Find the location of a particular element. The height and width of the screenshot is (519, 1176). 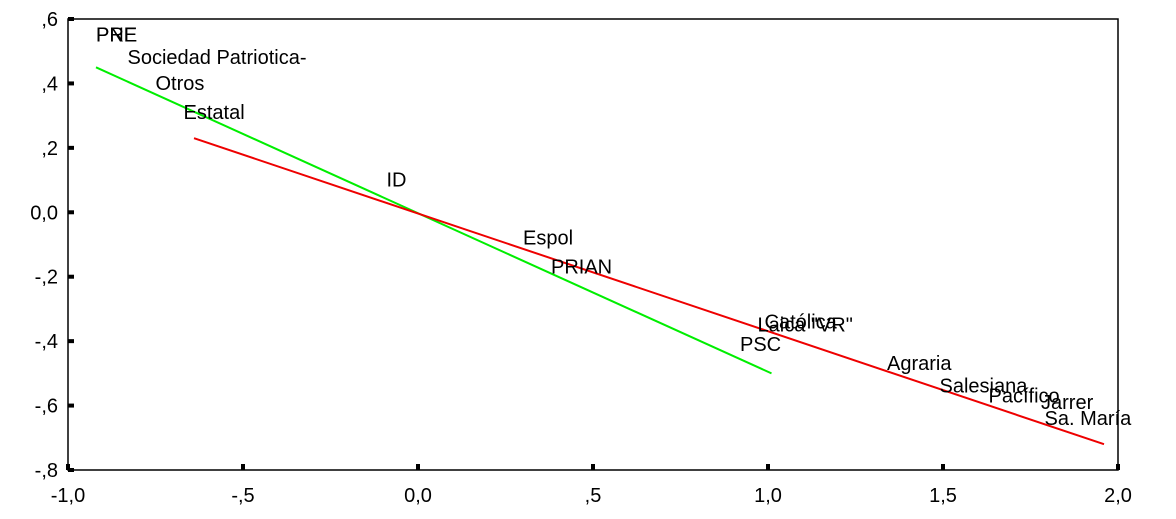

point-label: Sa. María is located at coordinates (1089, 419).